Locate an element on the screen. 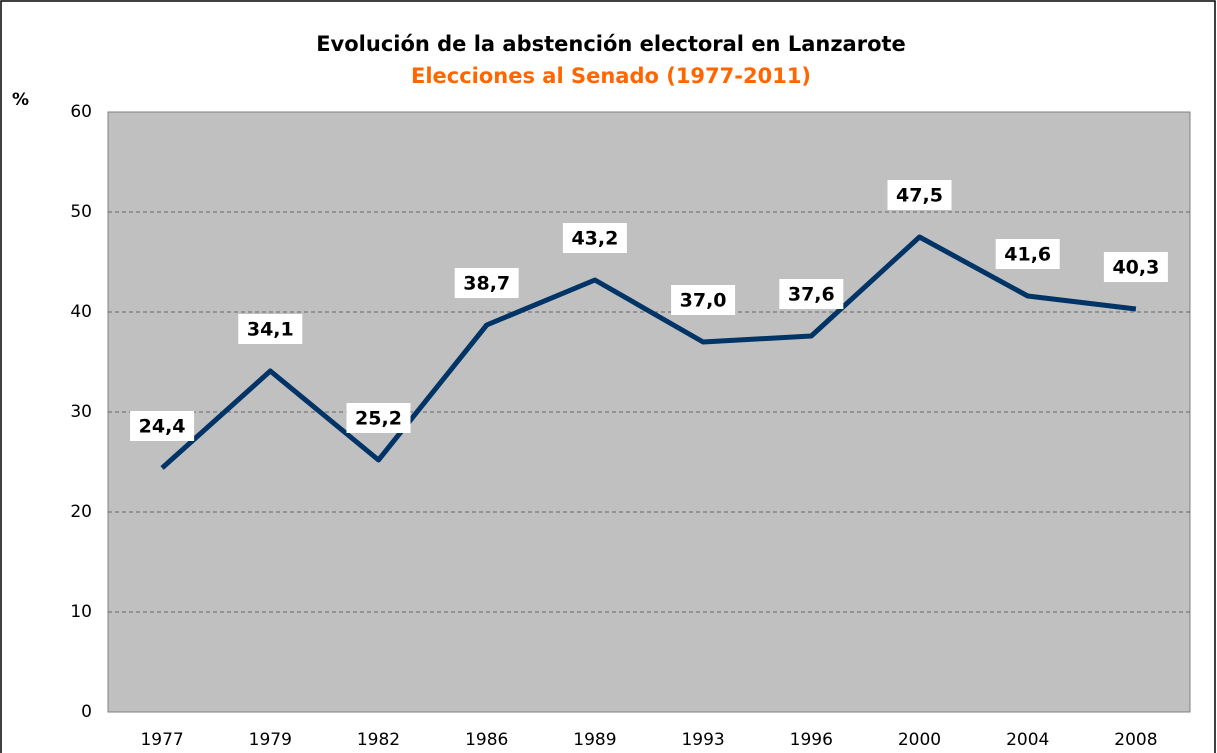 The image size is (1217, 753). value-label: 25,2 is located at coordinates (378, 419).